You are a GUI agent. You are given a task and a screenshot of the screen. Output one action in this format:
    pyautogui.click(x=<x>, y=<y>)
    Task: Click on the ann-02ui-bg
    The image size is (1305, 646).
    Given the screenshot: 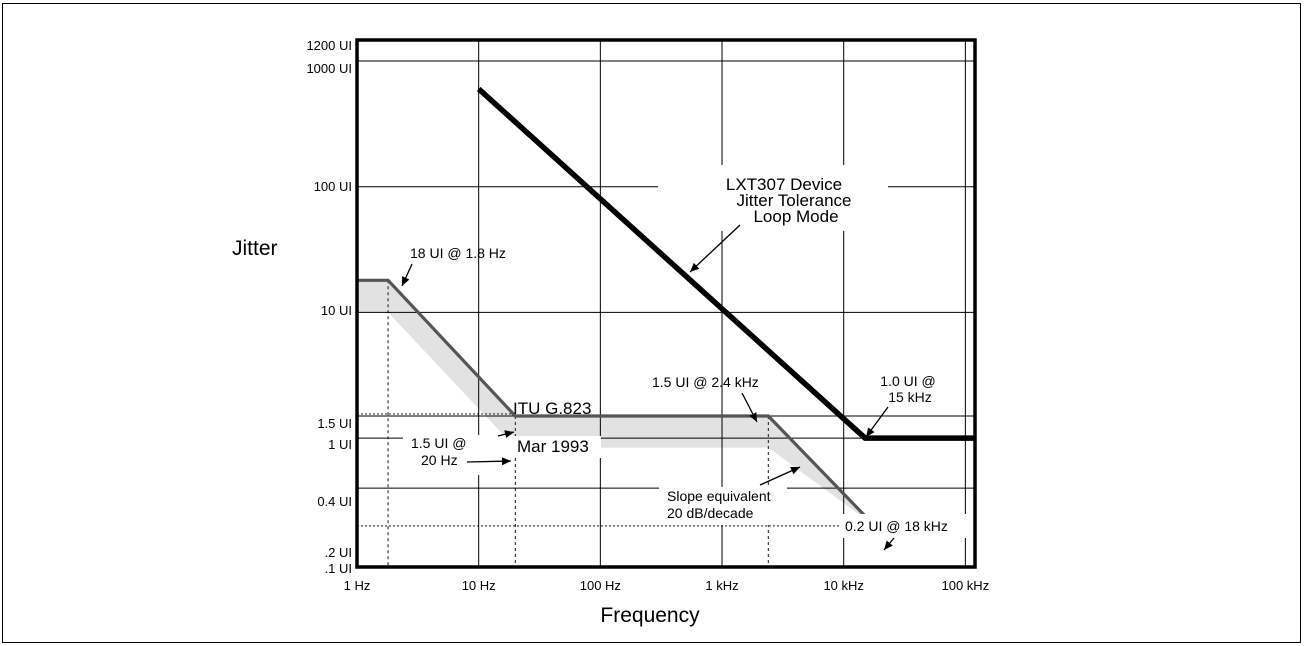 What is the action you would take?
    pyautogui.click(x=907, y=526)
    